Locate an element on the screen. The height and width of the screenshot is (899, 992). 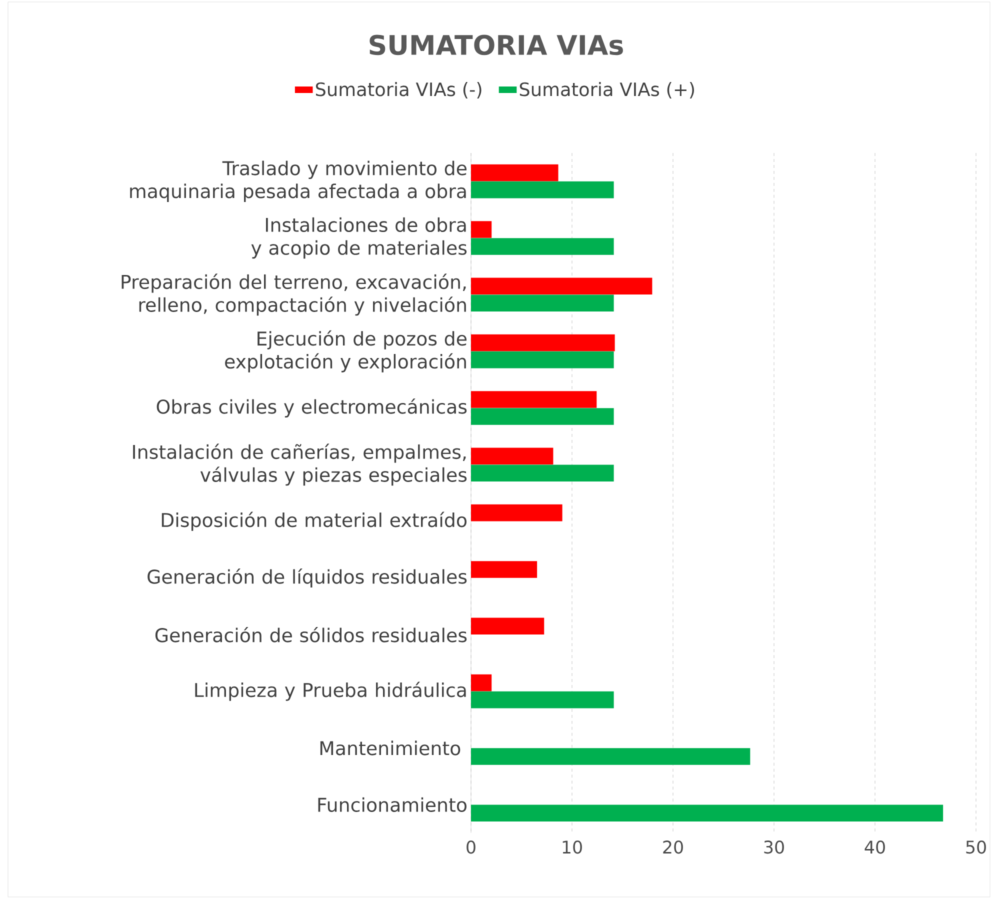
legend-label: Sumatoria VIAs (-) is located at coordinates (399, 90).